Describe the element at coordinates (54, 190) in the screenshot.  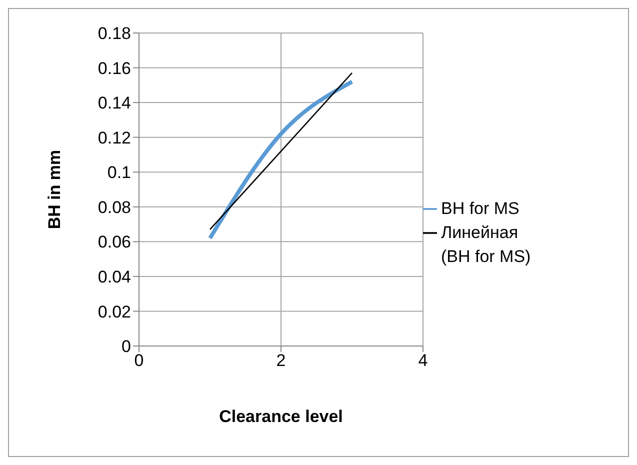
I see `y-axis-title: BH in mm` at that location.